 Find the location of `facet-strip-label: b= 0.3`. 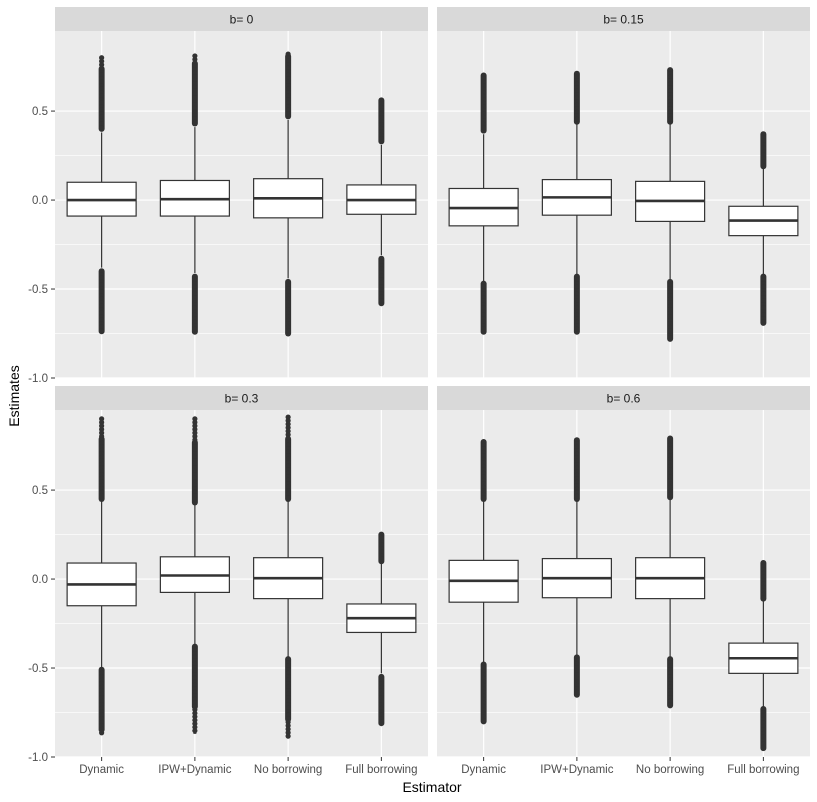

facet-strip-label: b= 0.3 is located at coordinates (242, 399).